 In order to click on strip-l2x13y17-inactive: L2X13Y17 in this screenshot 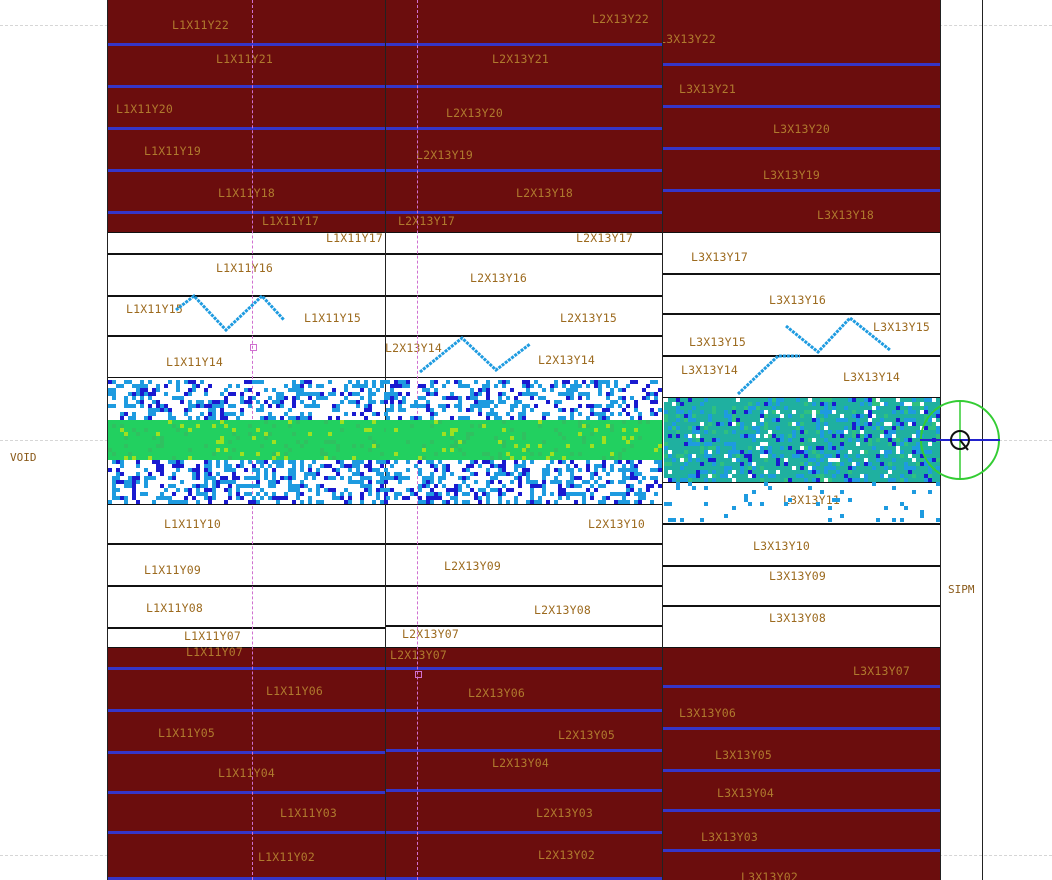, I will do `click(524, 223)`.